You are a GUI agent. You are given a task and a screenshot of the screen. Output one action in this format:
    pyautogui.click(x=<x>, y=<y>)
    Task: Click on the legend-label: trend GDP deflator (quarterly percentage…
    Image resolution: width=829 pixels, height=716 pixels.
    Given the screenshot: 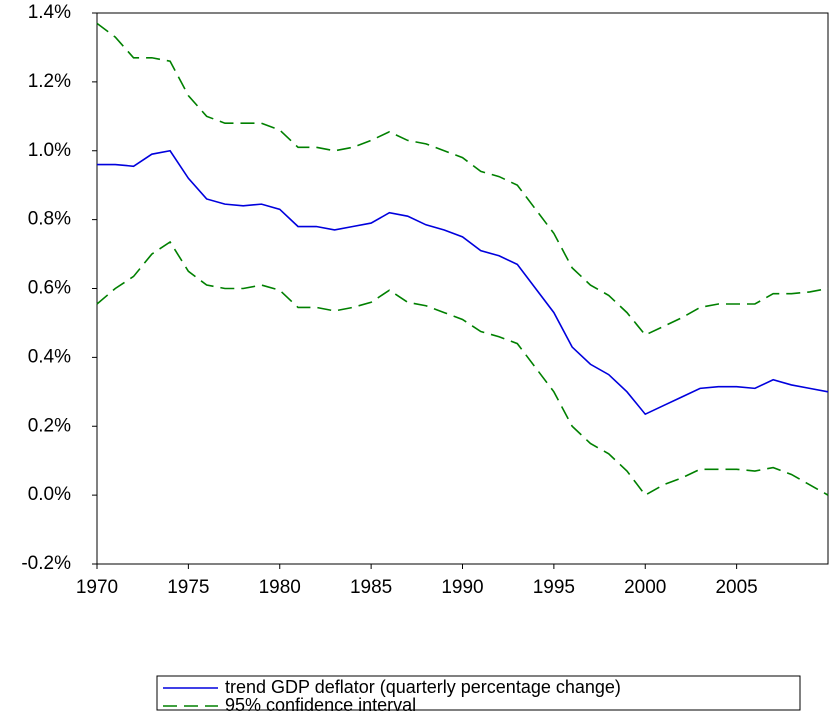 What is the action you would take?
    pyautogui.click(x=423, y=687)
    